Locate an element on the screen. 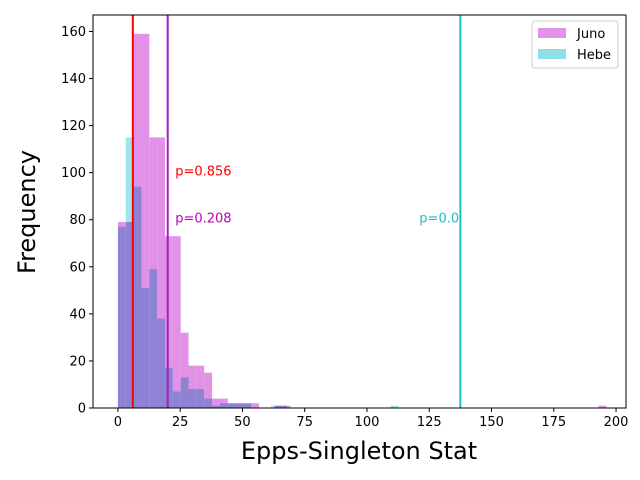  annotation-juno: p=0.856 is located at coordinates (203, 171).